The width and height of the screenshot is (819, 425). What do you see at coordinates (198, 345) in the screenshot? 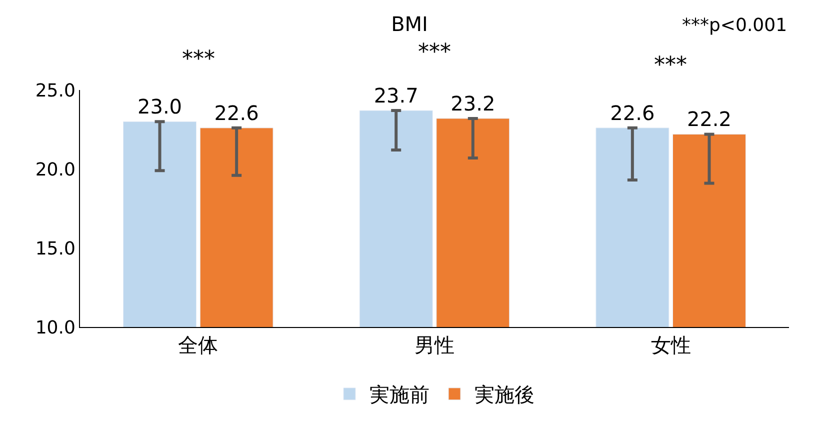
I see `x-tick-label: 全体` at bounding box center [198, 345].